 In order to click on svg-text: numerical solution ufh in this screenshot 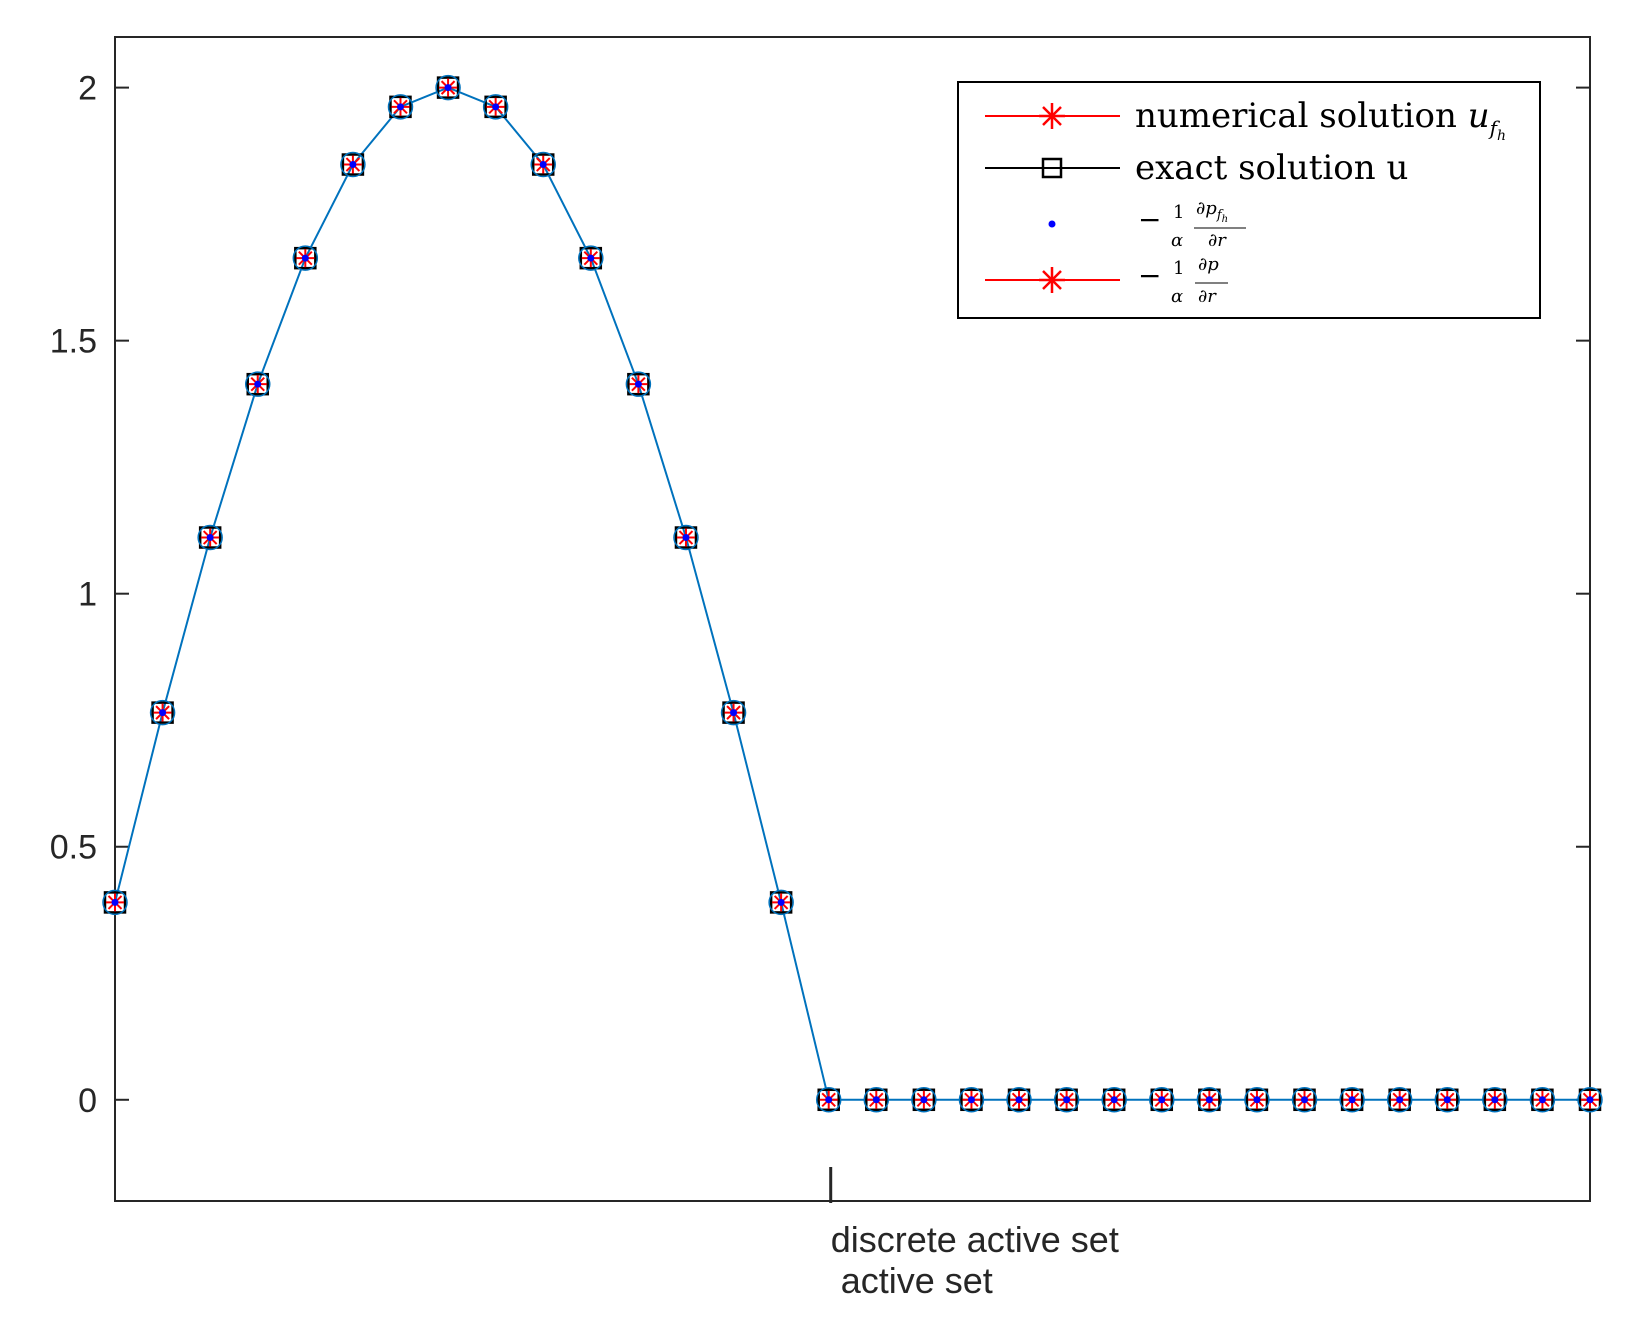, I will do `click(1320, 120)`.